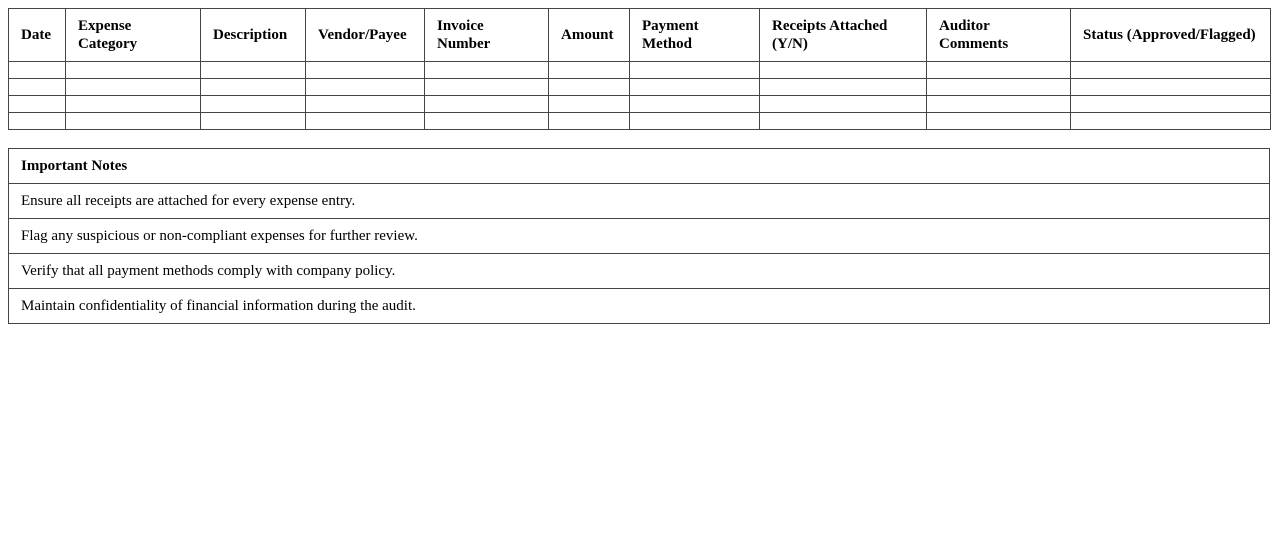  I want to click on column-header: Auditor Comments, so click(998, 35).